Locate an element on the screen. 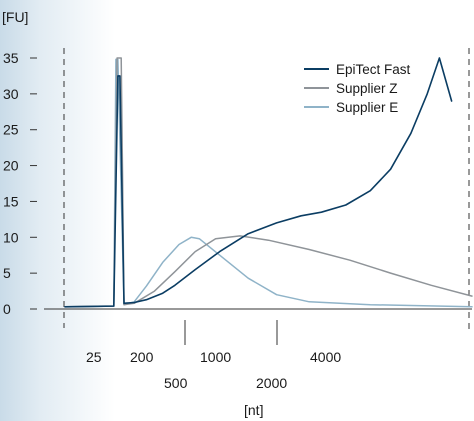 The image size is (474, 421). legend-label: Supplier Z is located at coordinates (367, 88).